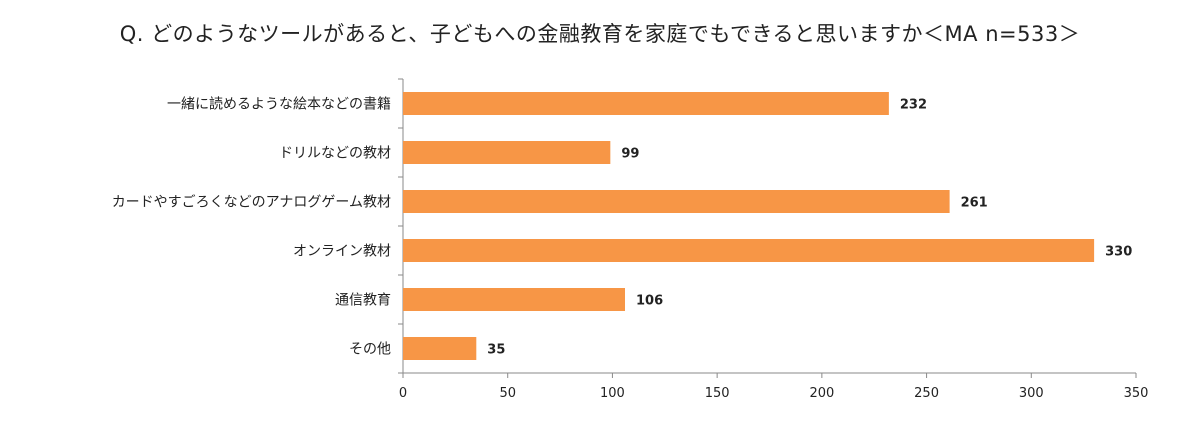 This screenshot has height=429, width=1200. What do you see at coordinates (612, 393) in the screenshot?
I see `x-tick-label: 100` at bounding box center [612, 393].